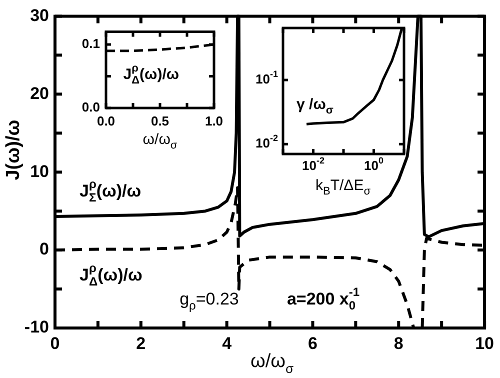  What do you see at coordinates (39, 15) in the screenshot?
I see `y-tick-label: 30` at bounding box center [39, 15].